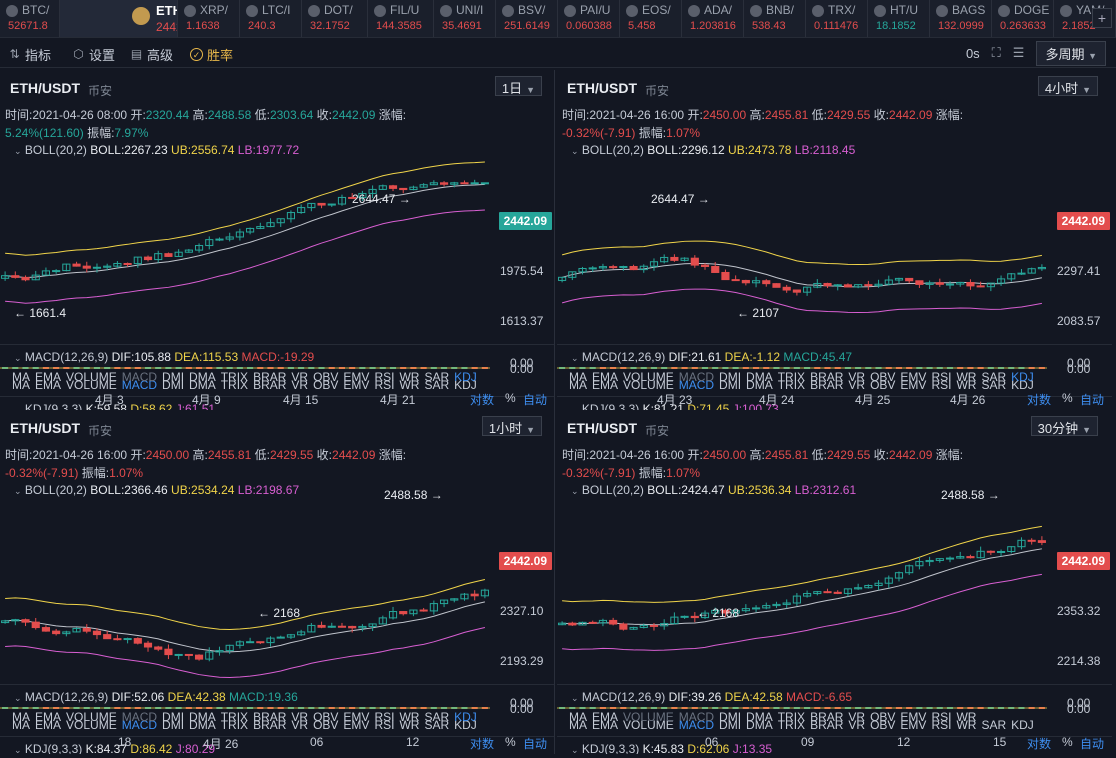  I want to click on fullscreen-icon: ⛶, so click(996, 52).